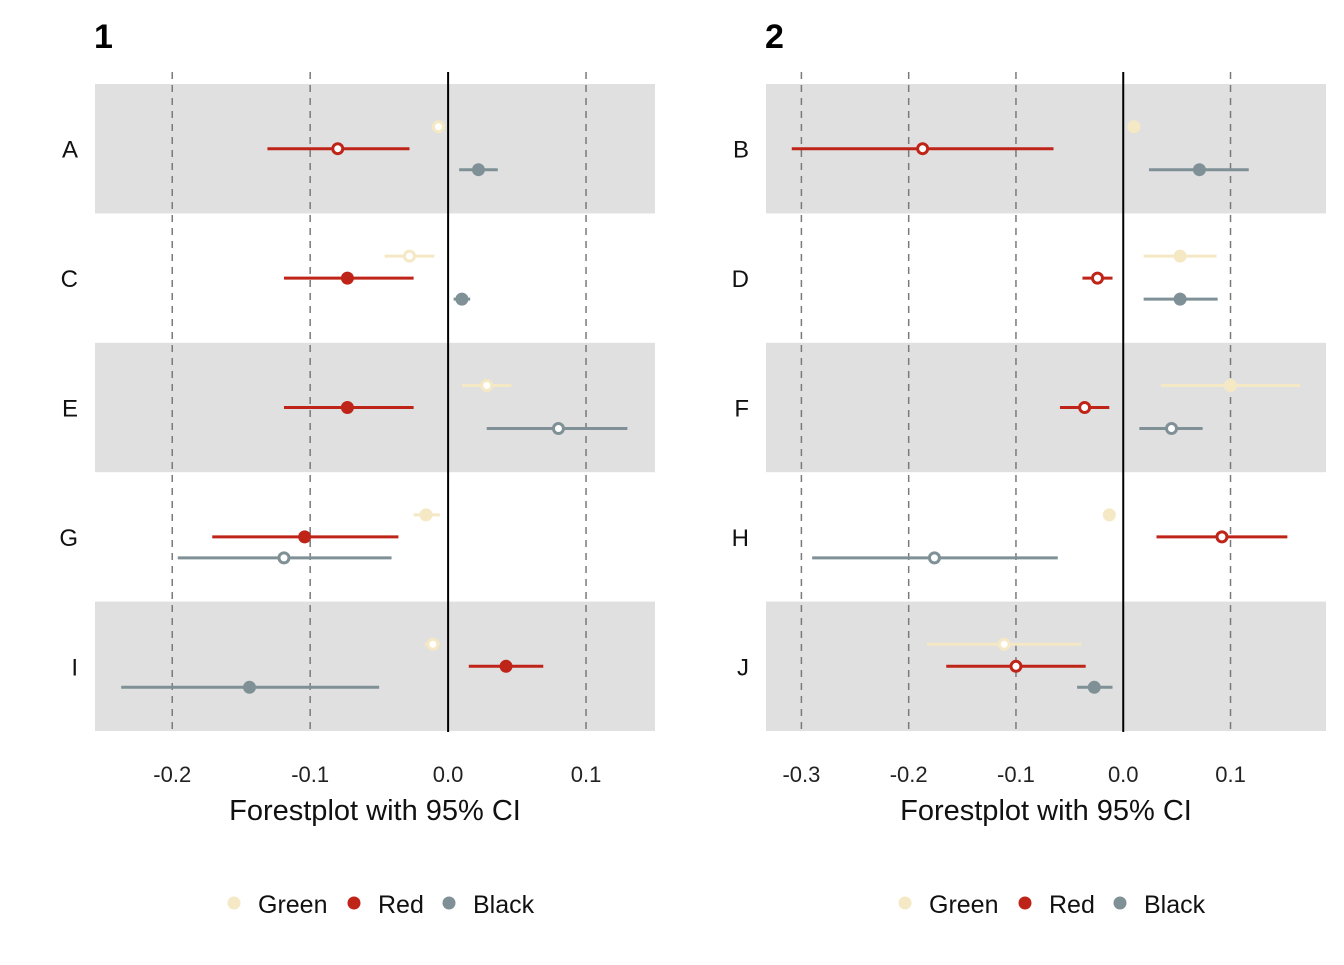 Image resolution: width=1344 pixels, height=965 pixels. What do you see at coordinates (68, 538) in the screenshot?
I see `category-label: G` at bounding box center [68, 538].